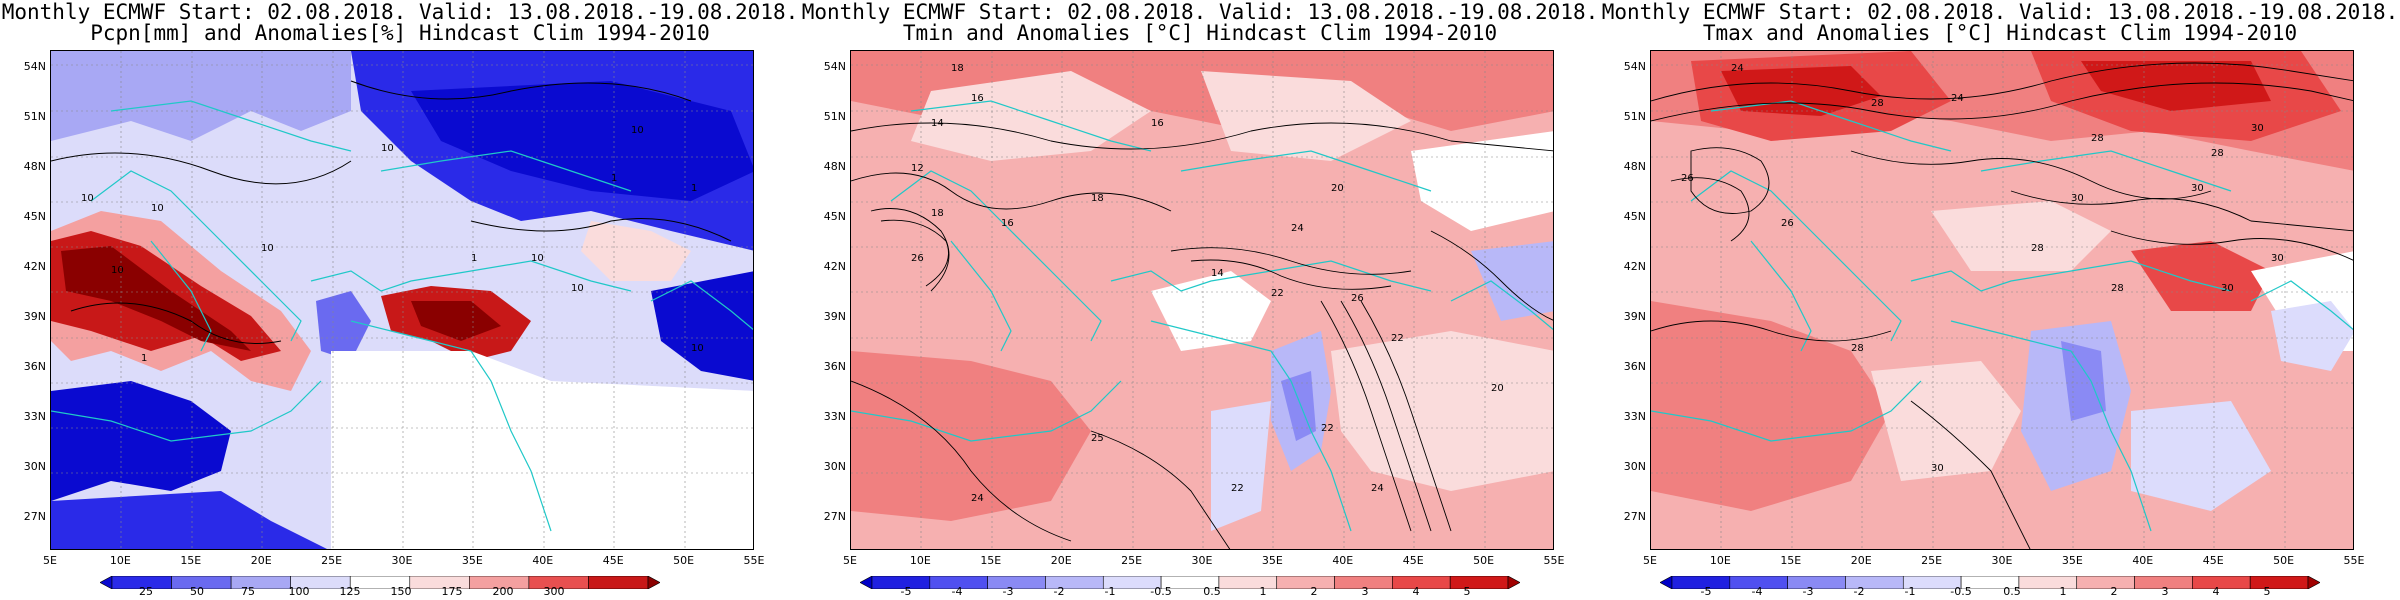 The image size is (2400, 600). Describe the element at coordinates (613, 560) in the screenshot. I see `lon-tick-label: 45E` at that location.